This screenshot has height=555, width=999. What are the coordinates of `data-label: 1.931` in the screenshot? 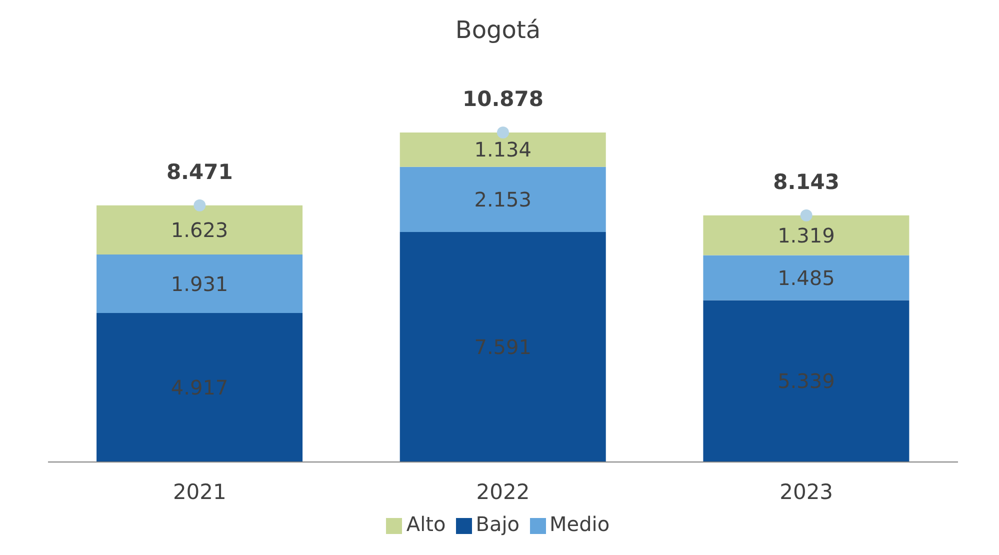 It's located at (199, 284).